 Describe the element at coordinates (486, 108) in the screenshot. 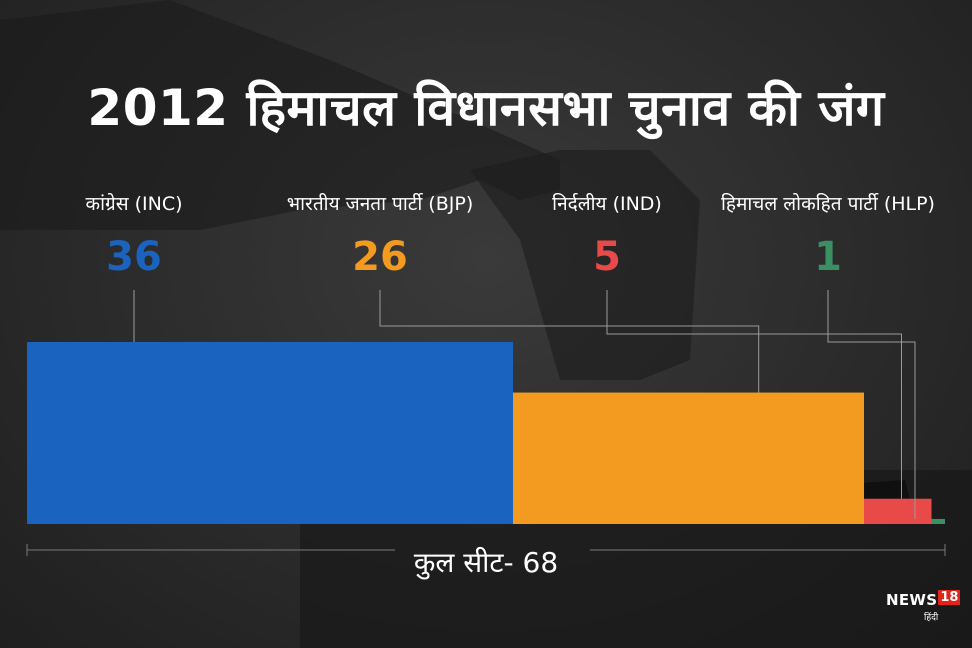

I see `page-title: 2012 हिमाचल विधानसभा चुनाव की जंग` at that location.